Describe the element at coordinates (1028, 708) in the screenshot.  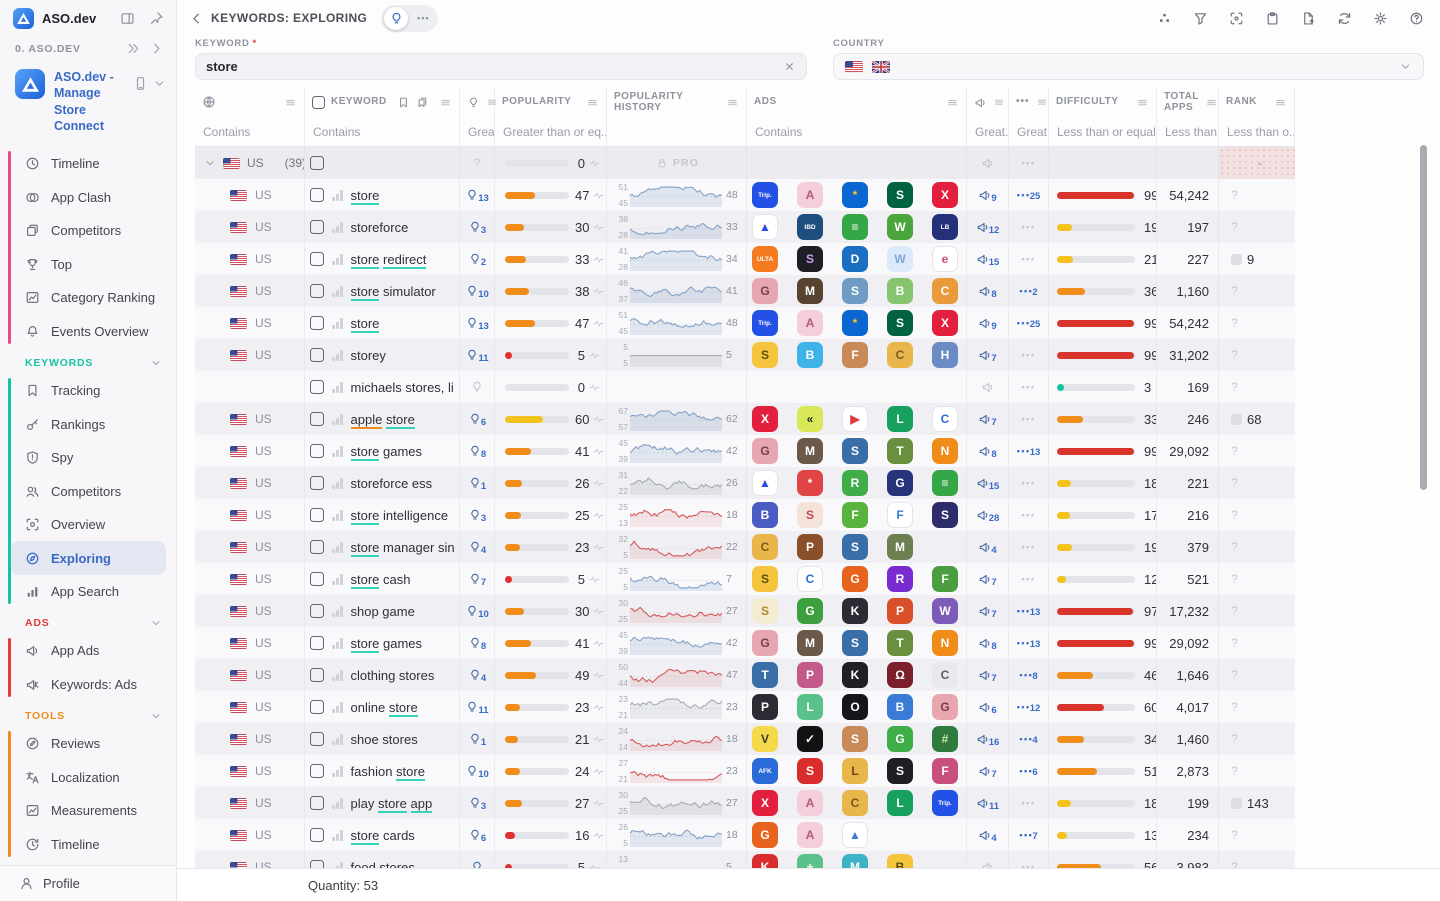
I see `more-count: ••• 12` at that location.